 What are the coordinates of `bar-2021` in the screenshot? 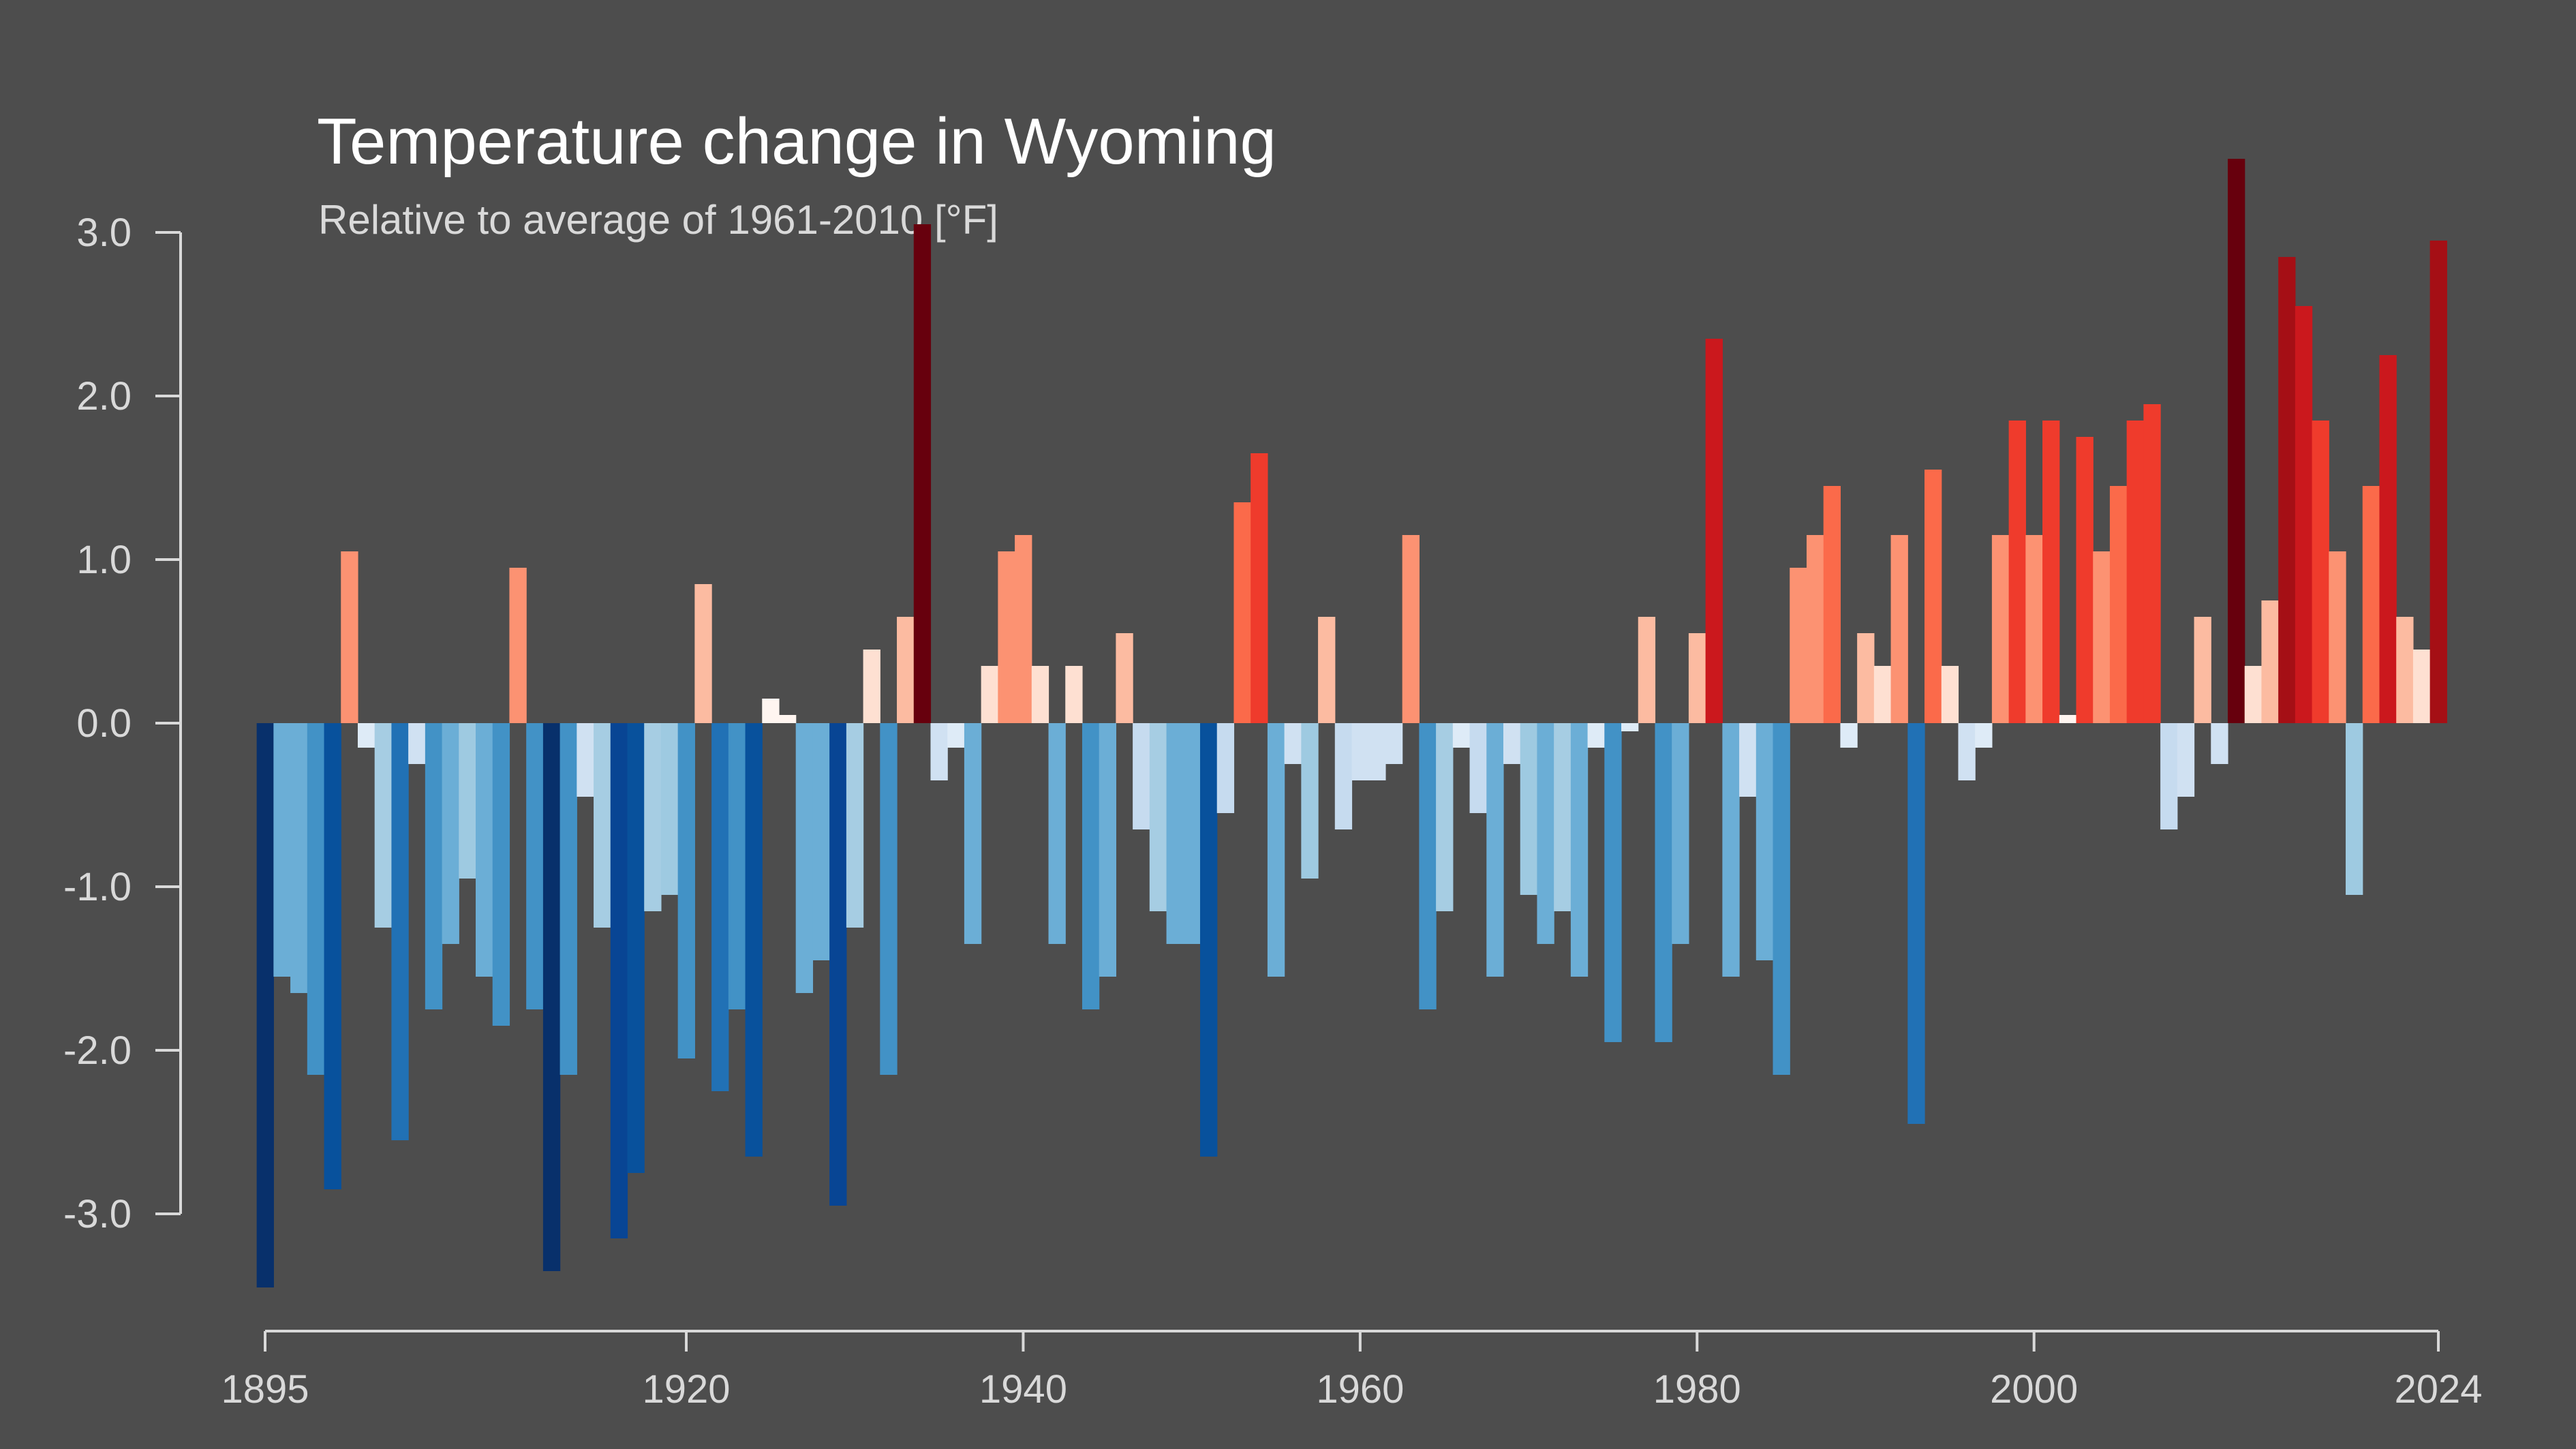 It's located at (2388, 539).